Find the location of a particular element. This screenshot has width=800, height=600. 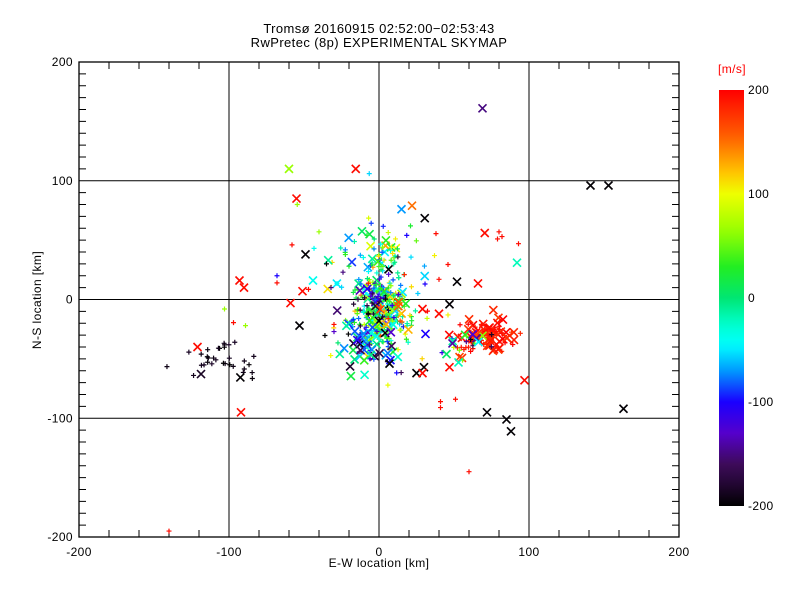

colorbar-tick-label: -100 is located at coordinates (761, 402).